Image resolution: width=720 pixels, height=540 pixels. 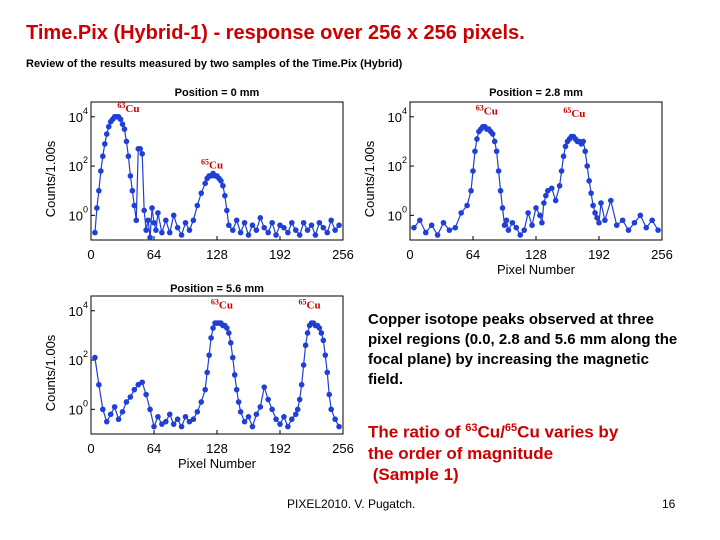 I want to click on y-tick-exponent: 2, so click(x=404, y=160).